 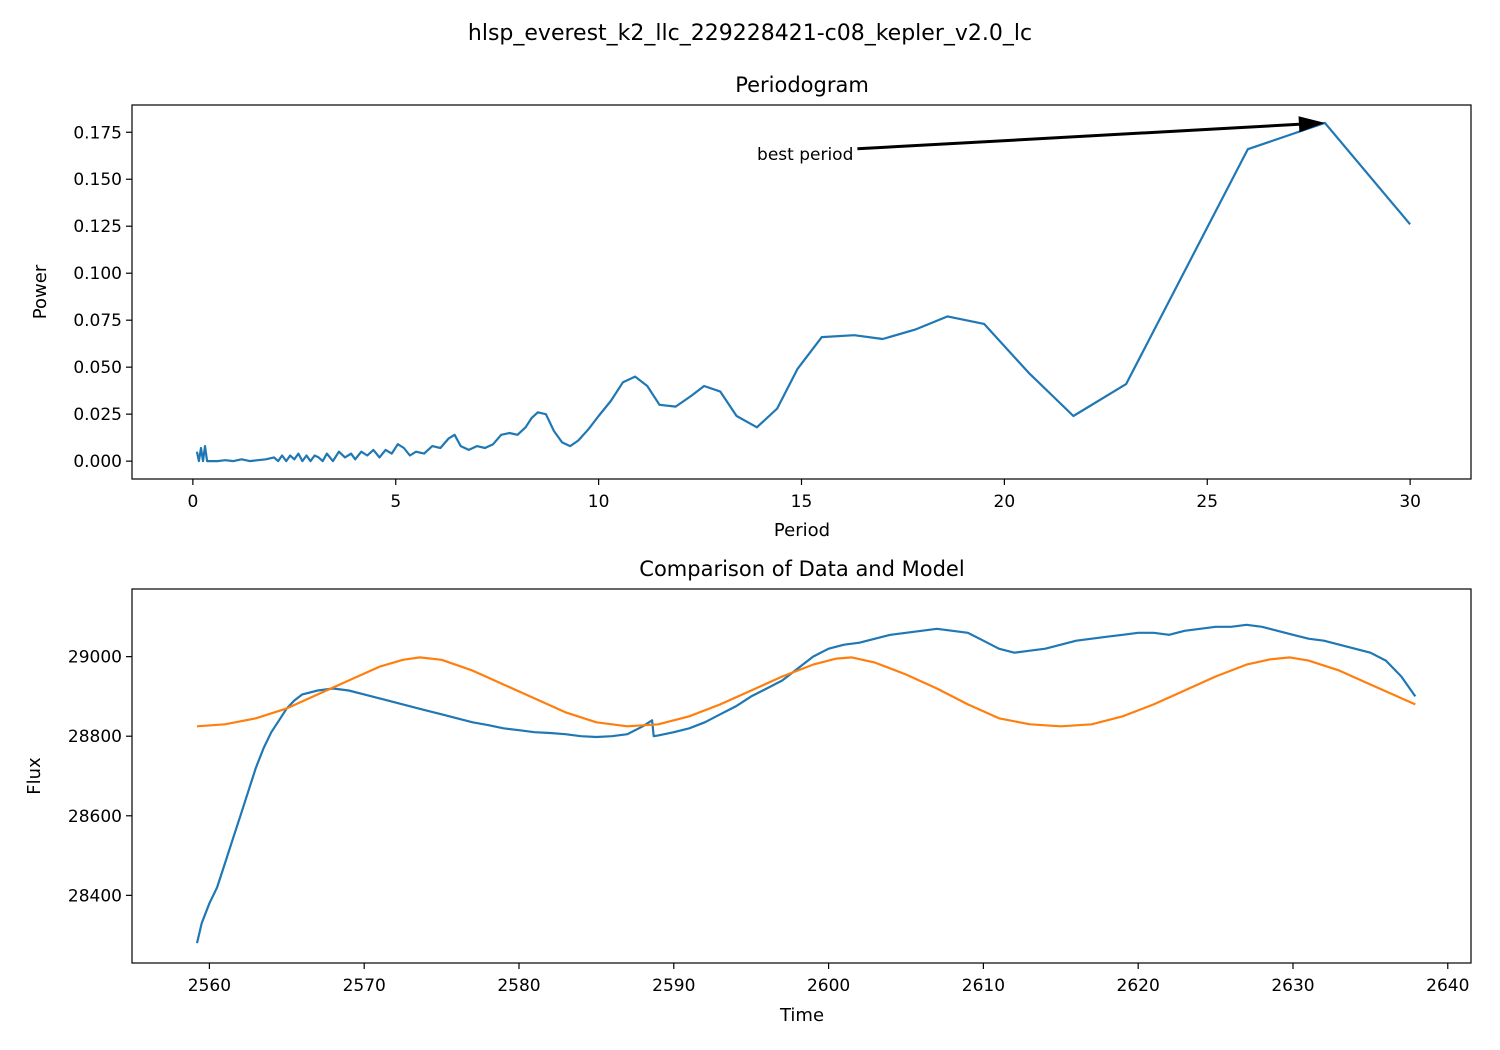 What do you see at coordinates (102, 297) in the screenshot?
I see `periodogram-y-ticks: 0.000 0.025 0.050 0.075 0.100 0.125 0.150 0.175` at bounding box center [102, 297].